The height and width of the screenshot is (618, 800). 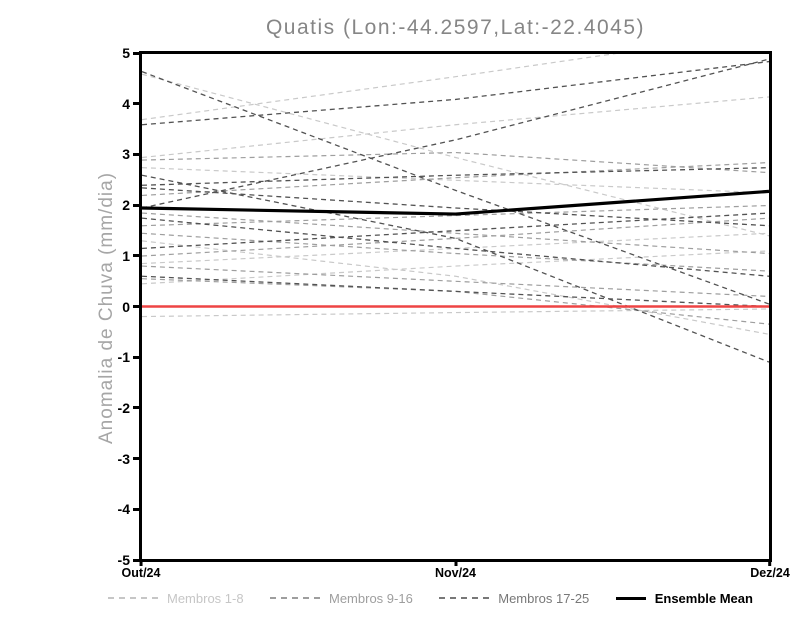 What do you see at coordinates (126, 53) in the screenshot?
I see `y-tick-label: 5` at bounding box center [126, 53].